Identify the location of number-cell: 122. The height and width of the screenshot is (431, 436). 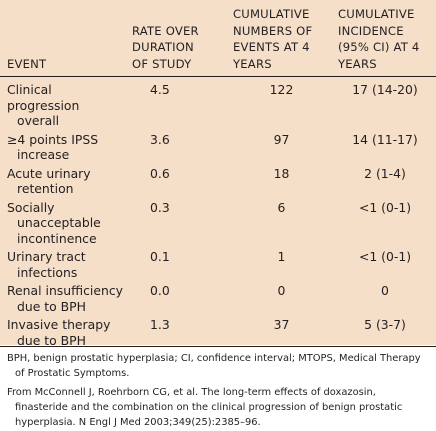
(281, 89).